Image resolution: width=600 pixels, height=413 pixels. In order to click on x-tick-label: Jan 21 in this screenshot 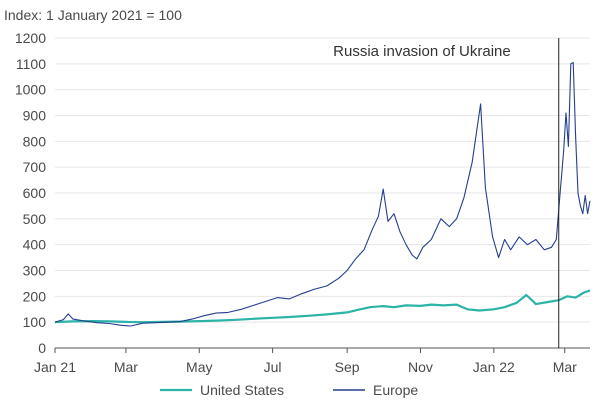, I will do `click(55, 367)`.